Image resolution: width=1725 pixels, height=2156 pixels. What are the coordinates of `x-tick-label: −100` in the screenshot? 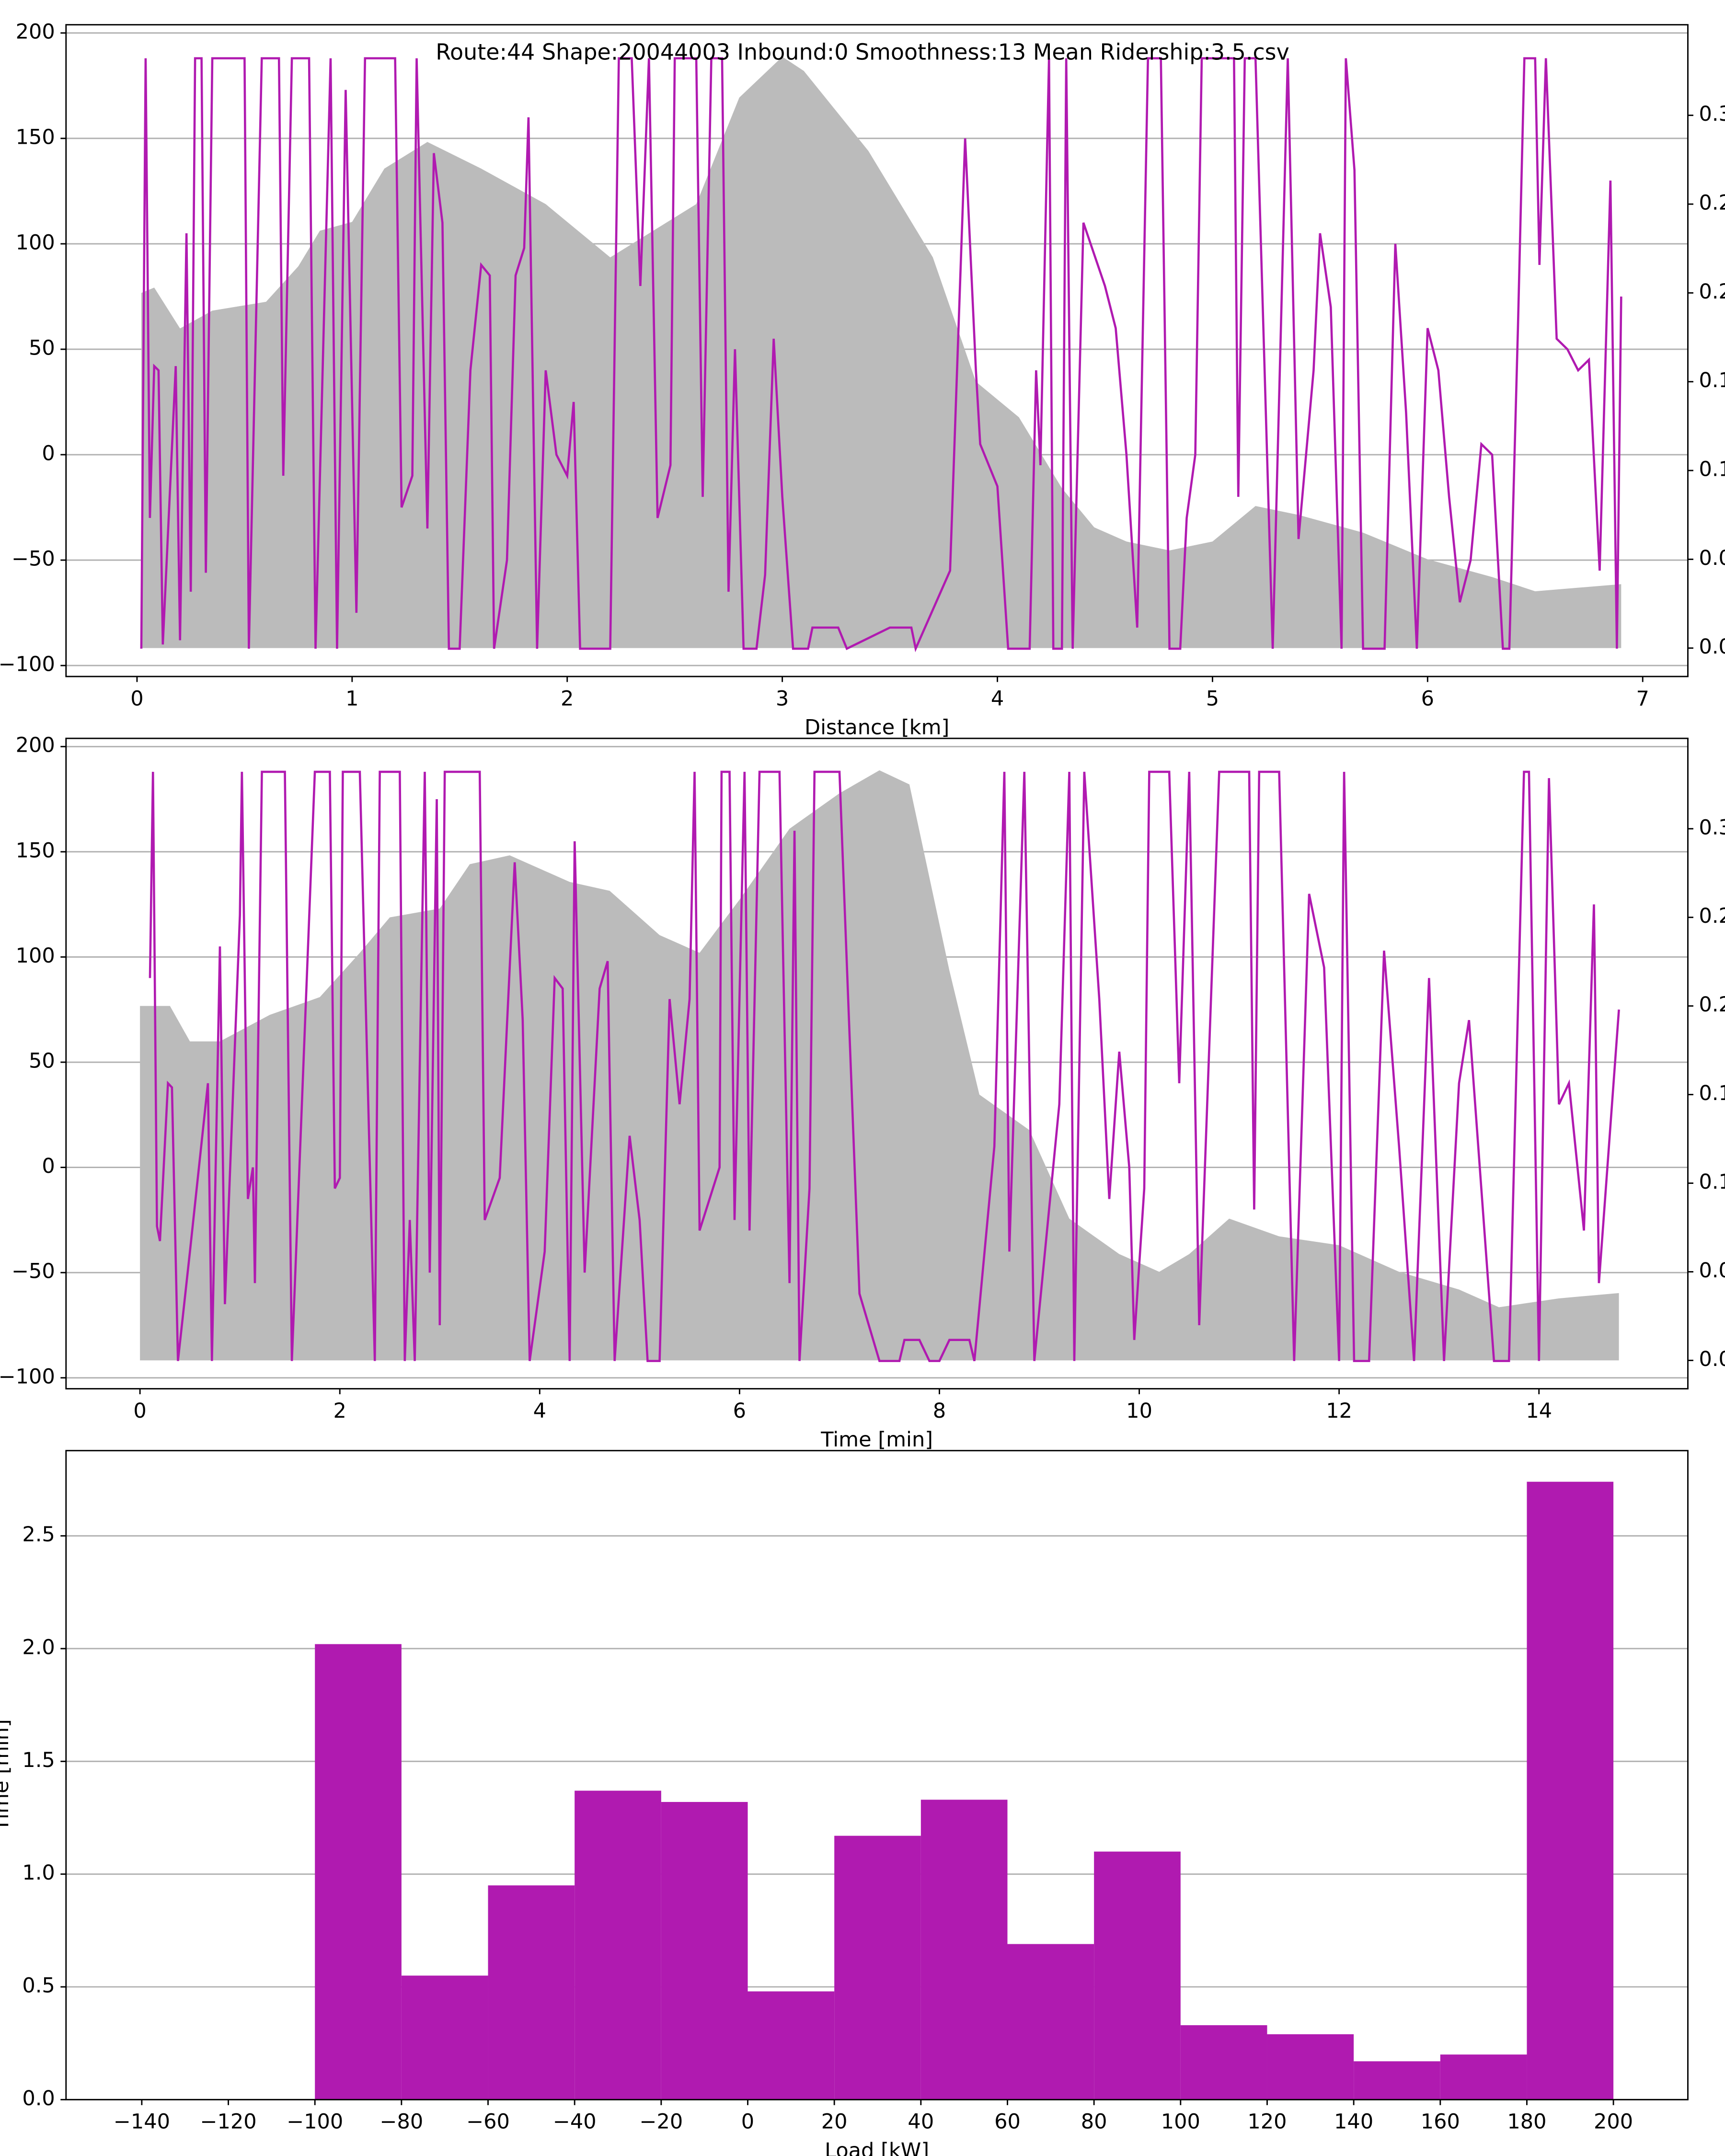 It's located at (315, 2122).